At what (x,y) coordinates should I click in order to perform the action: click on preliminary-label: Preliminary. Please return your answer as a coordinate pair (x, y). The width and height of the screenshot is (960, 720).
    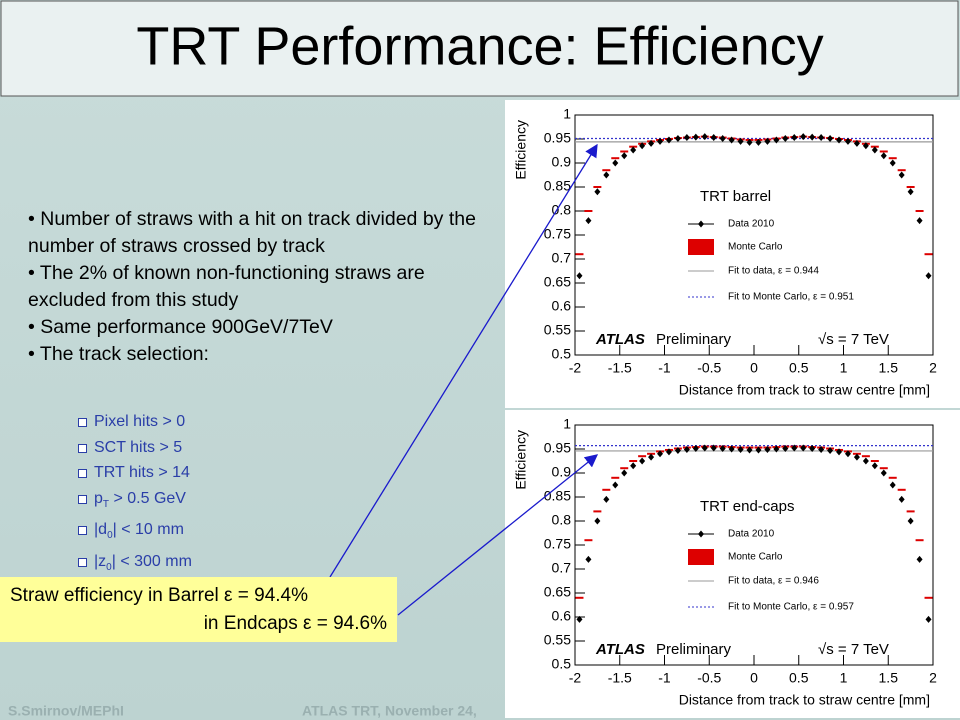
    Looking at the image, I should click on (694, 649).